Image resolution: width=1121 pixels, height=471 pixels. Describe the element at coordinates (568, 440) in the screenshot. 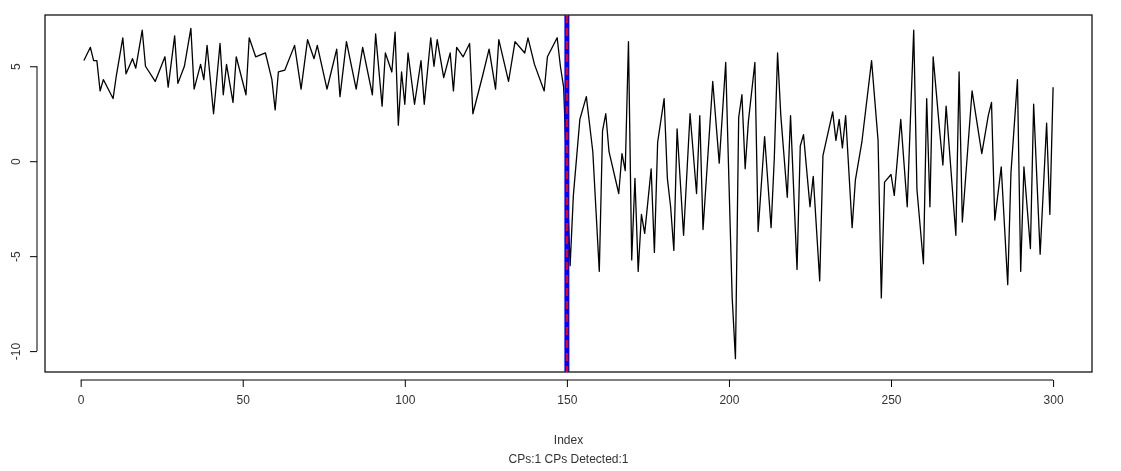

I see `x-axis-title: Index` at that location.